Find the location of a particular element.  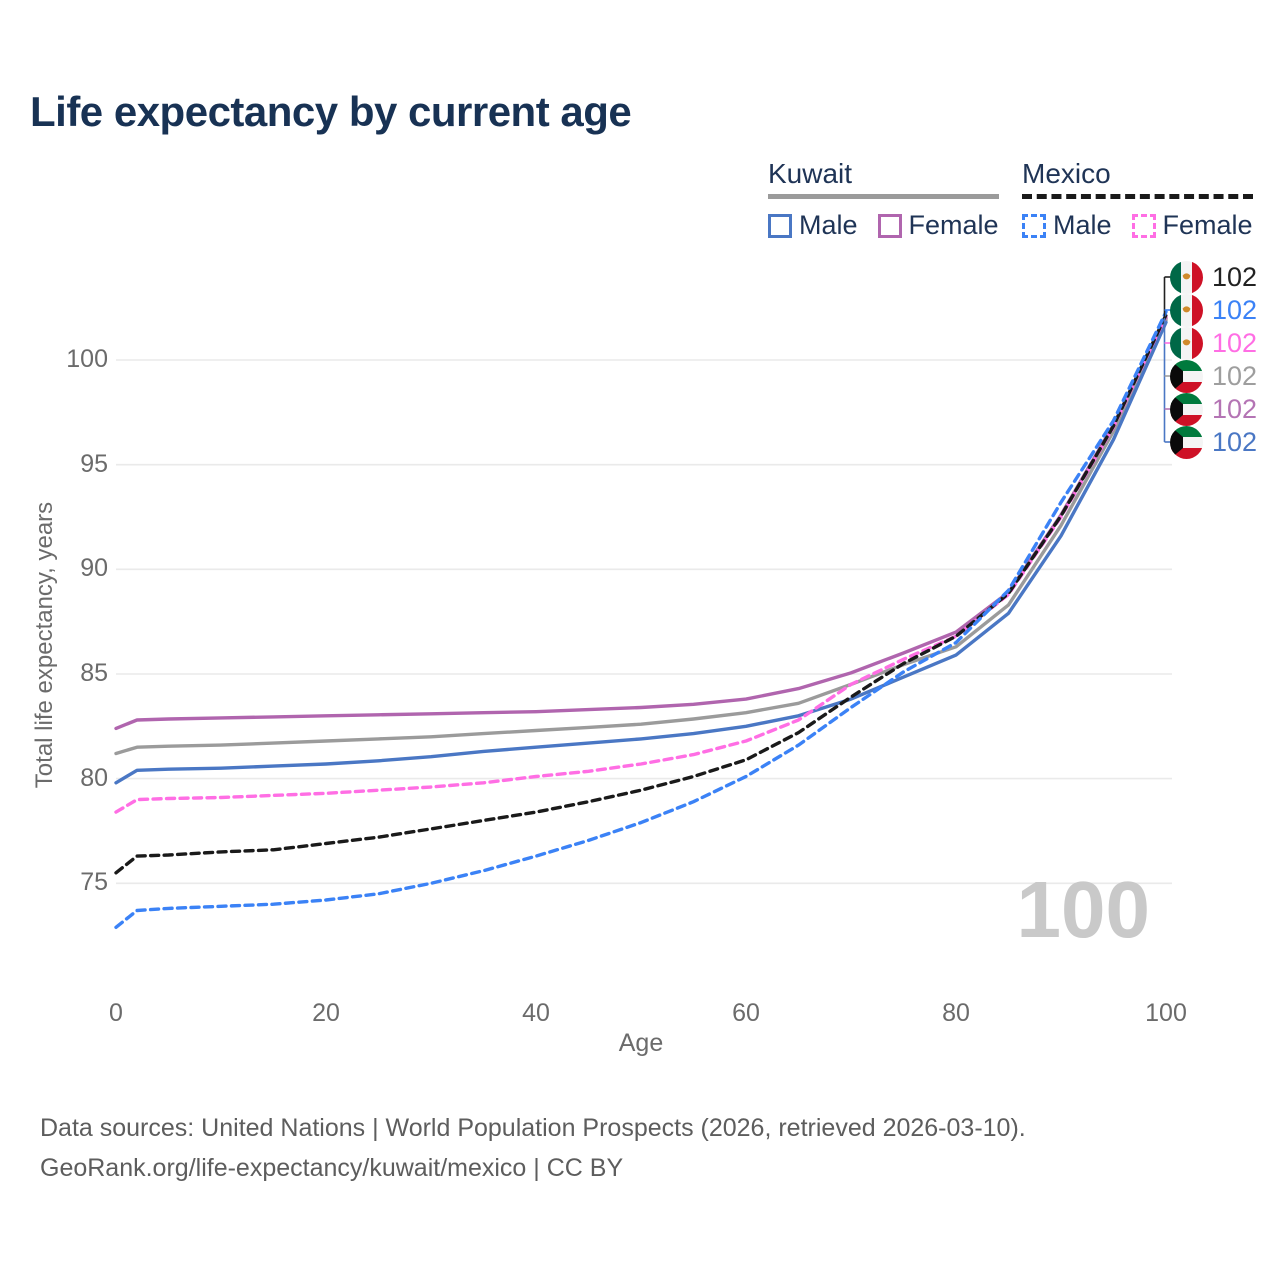

legend-items-kuwait: Male Female is located at coordinates (883, 225).